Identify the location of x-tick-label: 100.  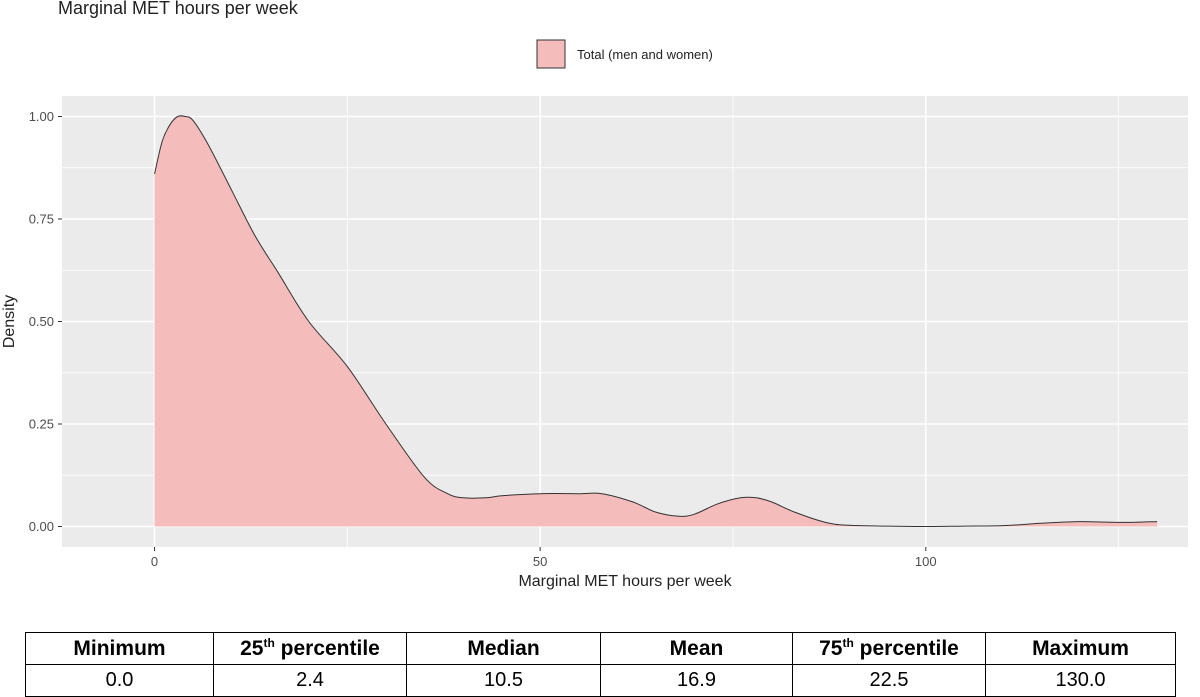
(926, 561).